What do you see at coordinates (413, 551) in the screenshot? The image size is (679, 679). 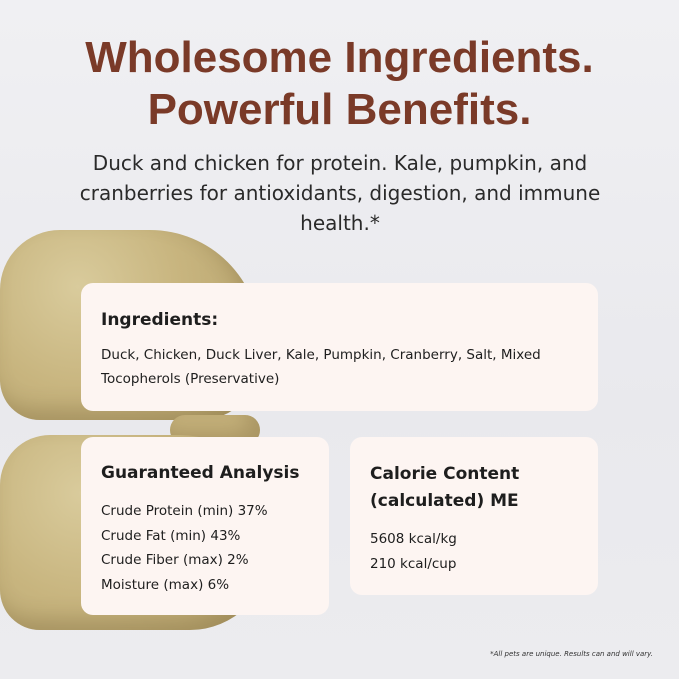 I see `calorie-list: 5608 kcal/kg 210 kcal/cup` at bounding box center [413, 551].